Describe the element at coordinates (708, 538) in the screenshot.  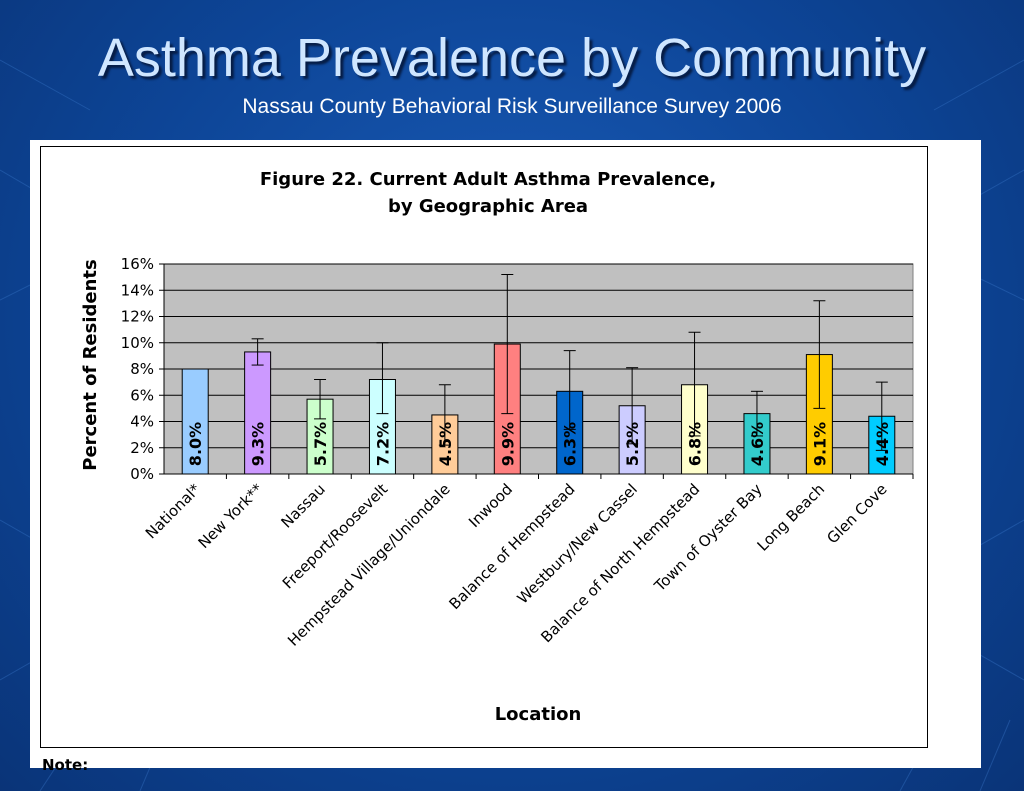
I see `x-tick-label: Town of Oyster Bay` at that location.